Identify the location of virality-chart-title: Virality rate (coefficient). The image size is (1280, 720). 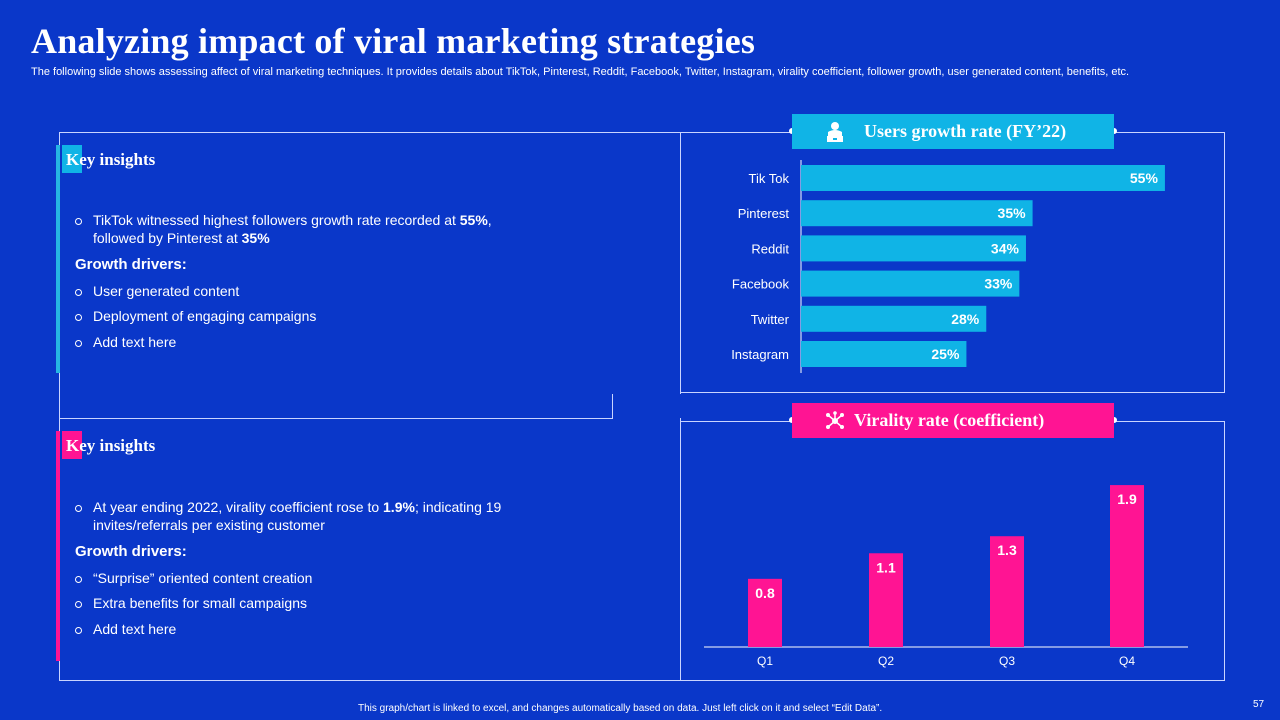
(949, 420).